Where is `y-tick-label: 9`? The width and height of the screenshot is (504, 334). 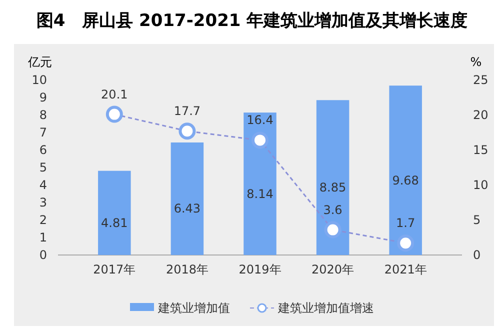
y-tick-label: 9 is located at coordinates (43, 97).